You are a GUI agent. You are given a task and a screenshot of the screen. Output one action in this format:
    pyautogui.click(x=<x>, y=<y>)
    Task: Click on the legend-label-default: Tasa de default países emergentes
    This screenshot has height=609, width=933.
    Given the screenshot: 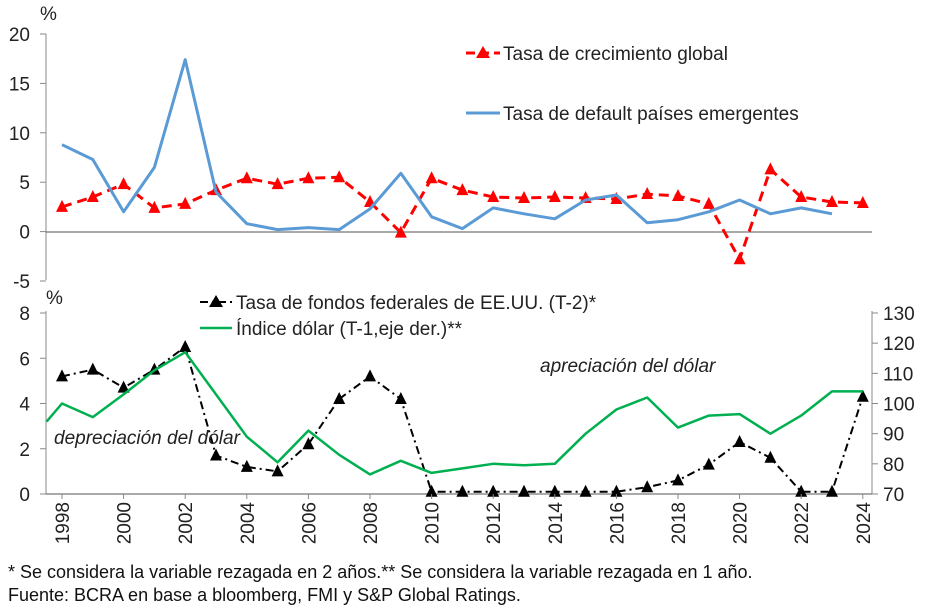 What is the action you would take?
    pyautogui.click(x=651, y=114)
    